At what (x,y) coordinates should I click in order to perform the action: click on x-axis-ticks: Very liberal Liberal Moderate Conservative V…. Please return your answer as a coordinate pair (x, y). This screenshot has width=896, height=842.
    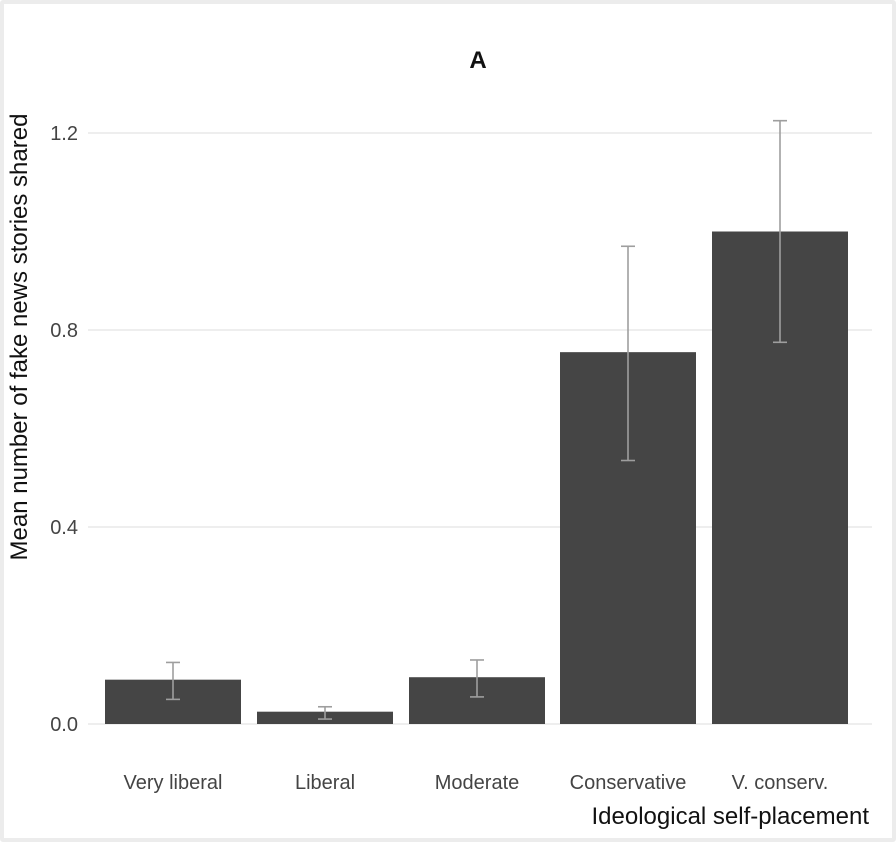
    Looking at the image, I should click on (476, 783).